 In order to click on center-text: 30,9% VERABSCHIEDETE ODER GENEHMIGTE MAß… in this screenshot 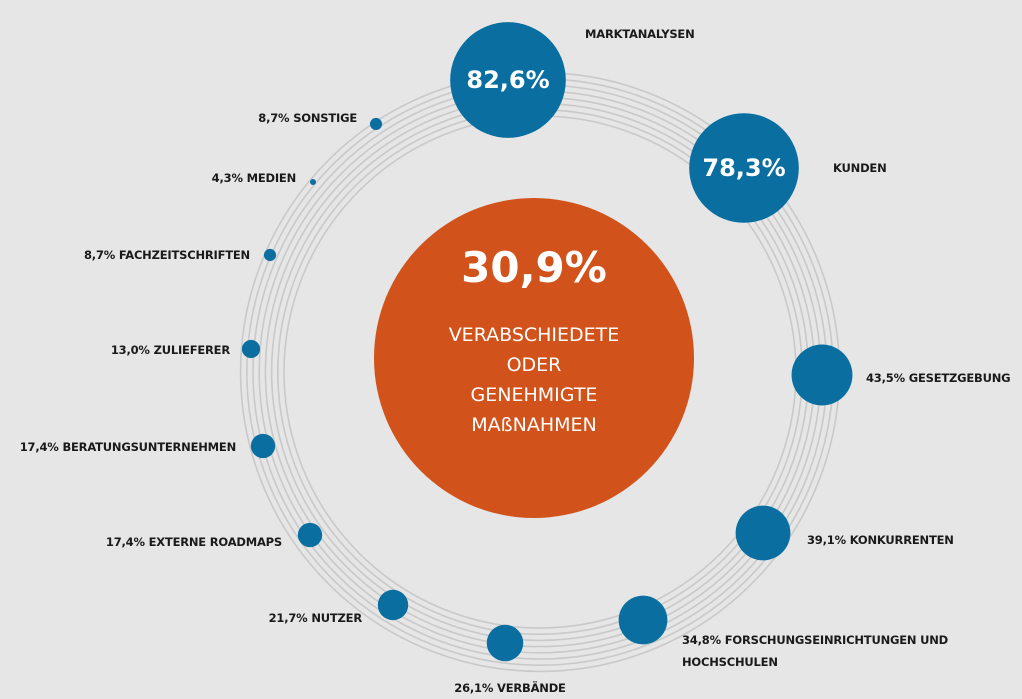, I will do `click(534, 339)`.